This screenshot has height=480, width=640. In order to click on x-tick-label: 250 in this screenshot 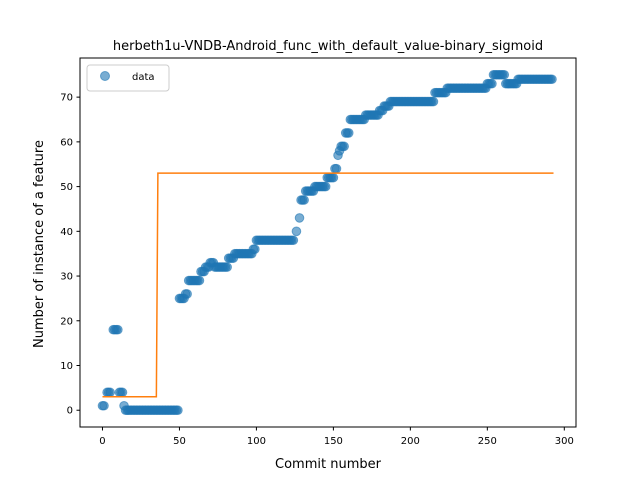, I will do `click(487, 441)`.